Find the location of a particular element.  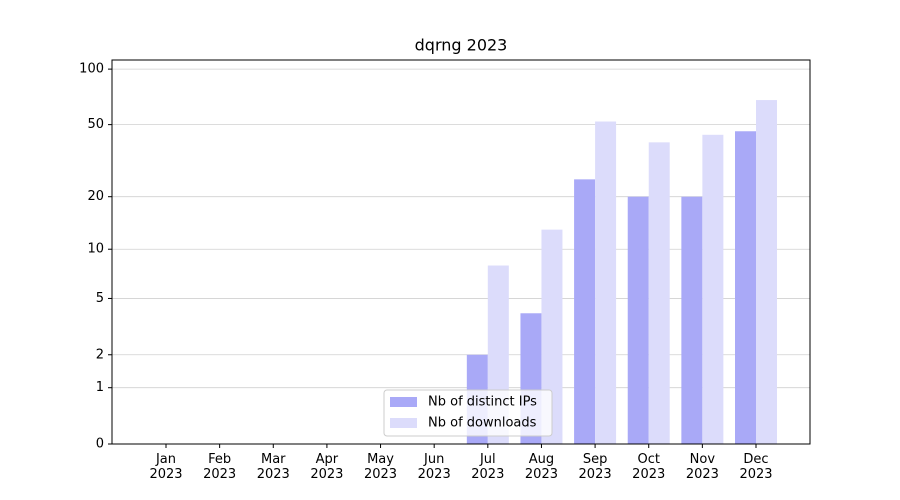

x-tick-label: Aug 2023 is located at coordinates (541, 467).